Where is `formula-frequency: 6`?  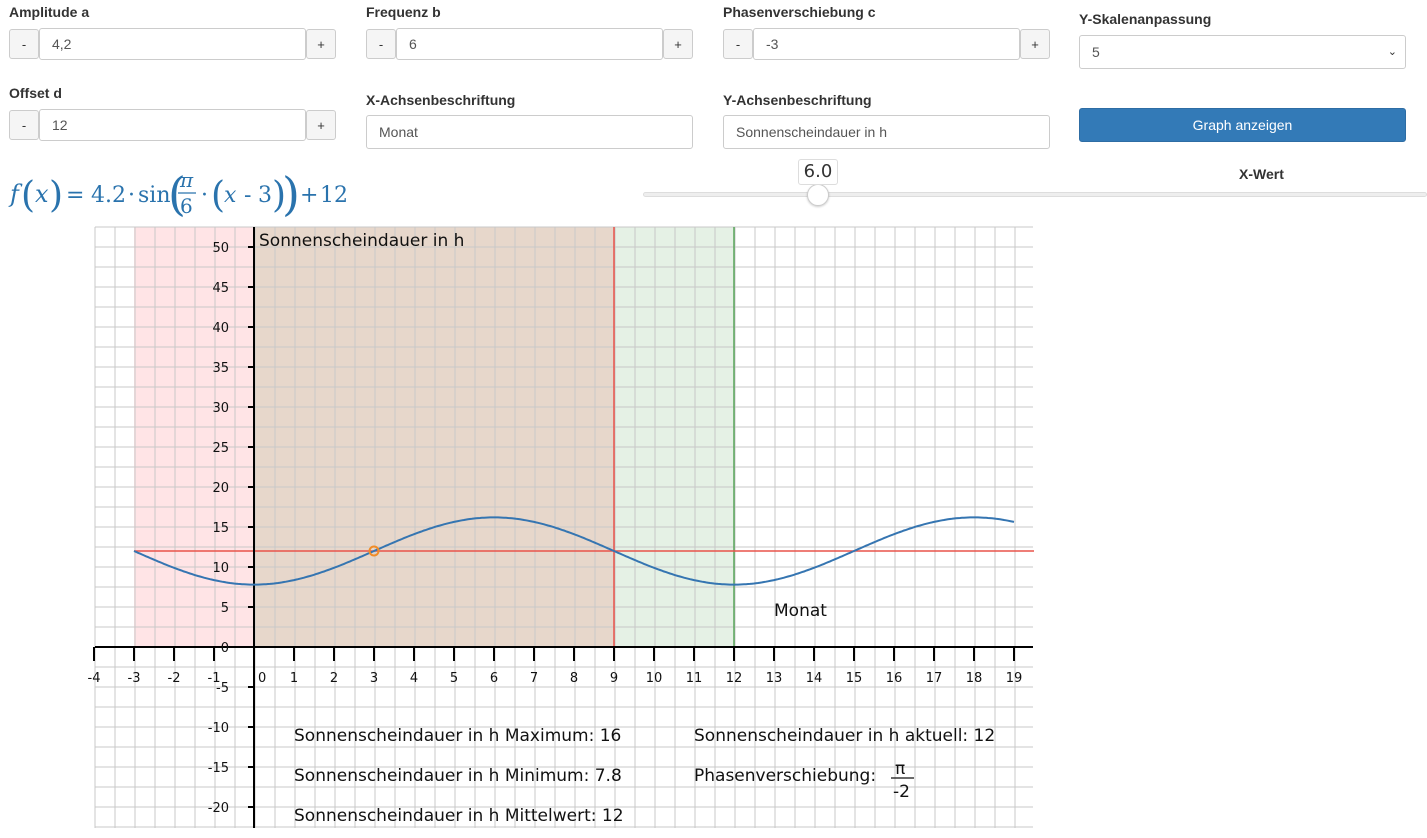
formula-frequency: 6 is located at coordinates (186, 206).